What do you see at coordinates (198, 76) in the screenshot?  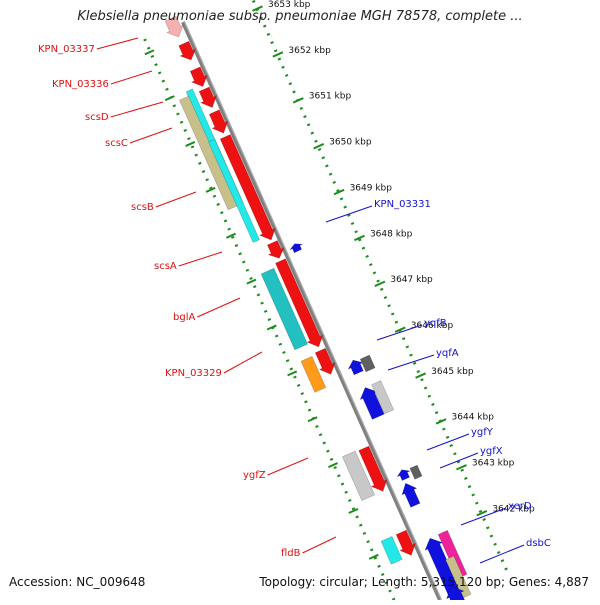 I see `gene-kpn03336-arrow` at bounding box center [198, 76].